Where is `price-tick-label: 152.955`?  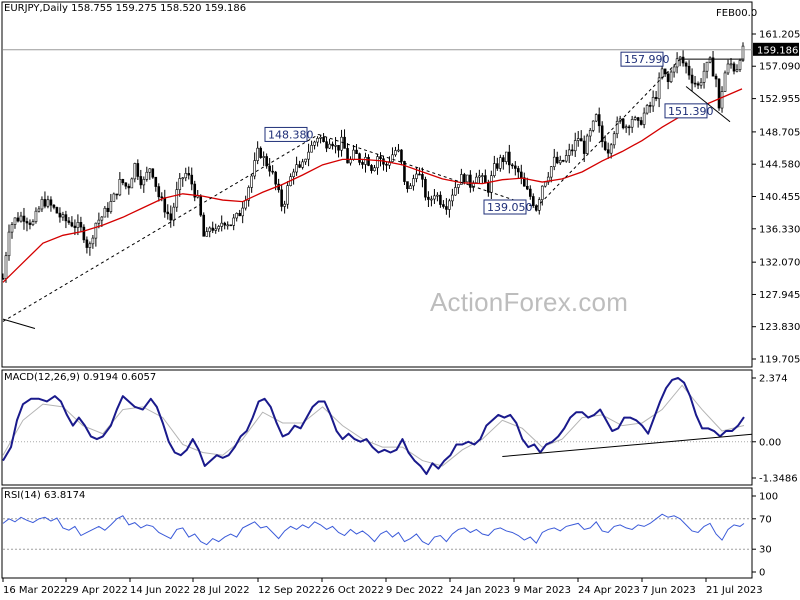 price-tick-label: 152.955 is located at coordinates (779, 99).